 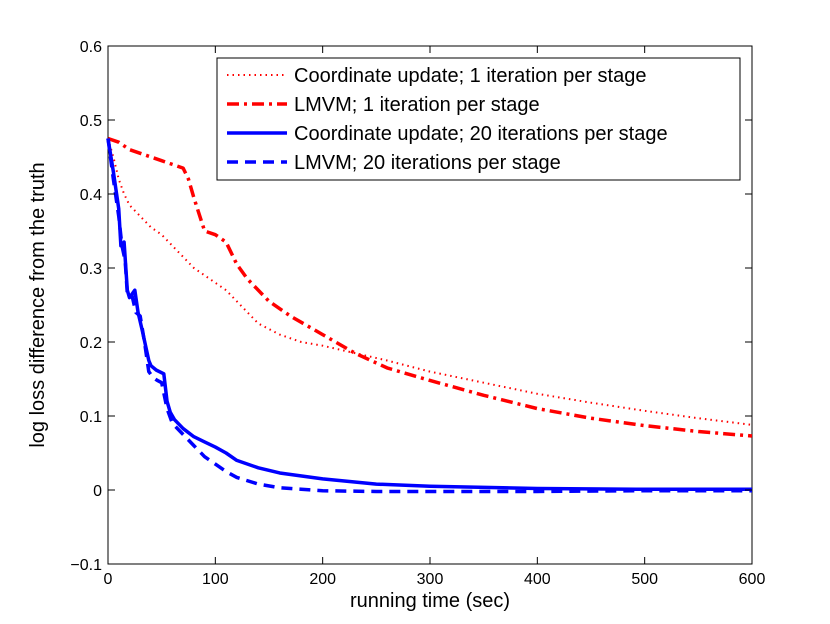 What do you see at coordinates (97, 491) in the screenshot?
I see `y-tick-label: 0` at bounding box center [97, 491].